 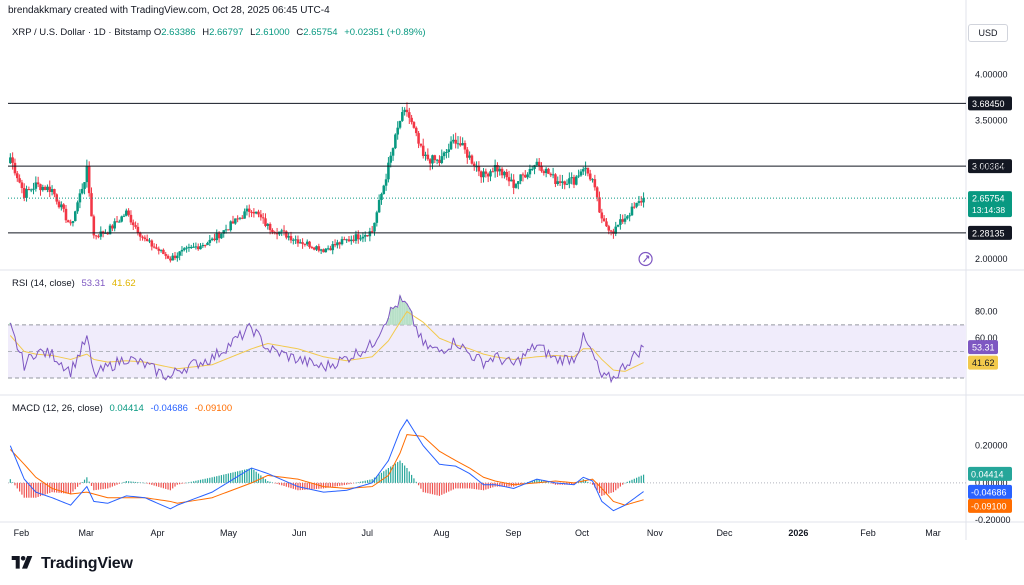 I want to click on replay-arrow-icon, so click(x=646, y=259).